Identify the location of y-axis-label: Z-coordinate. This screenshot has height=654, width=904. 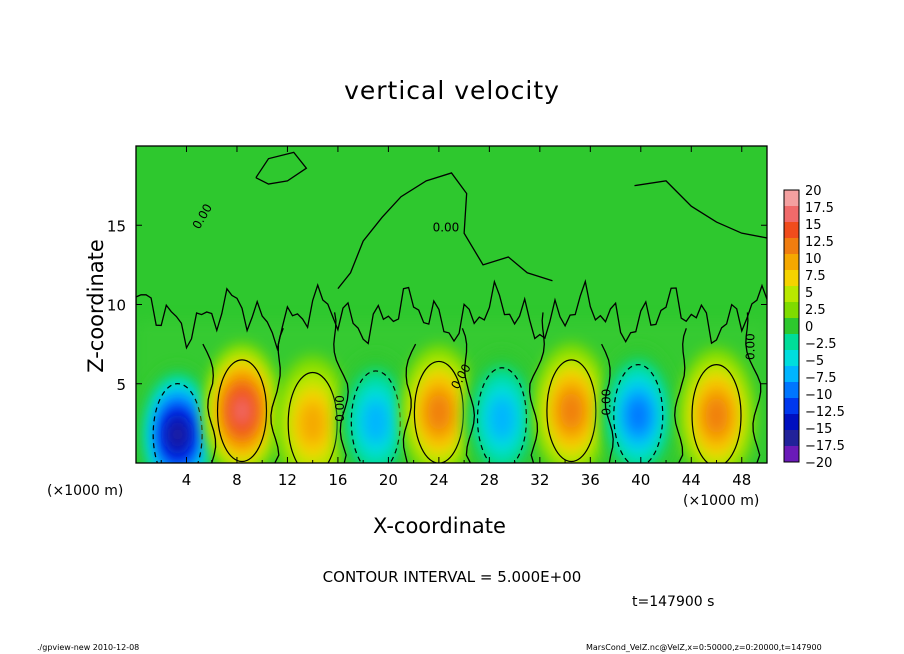
(96, 306).